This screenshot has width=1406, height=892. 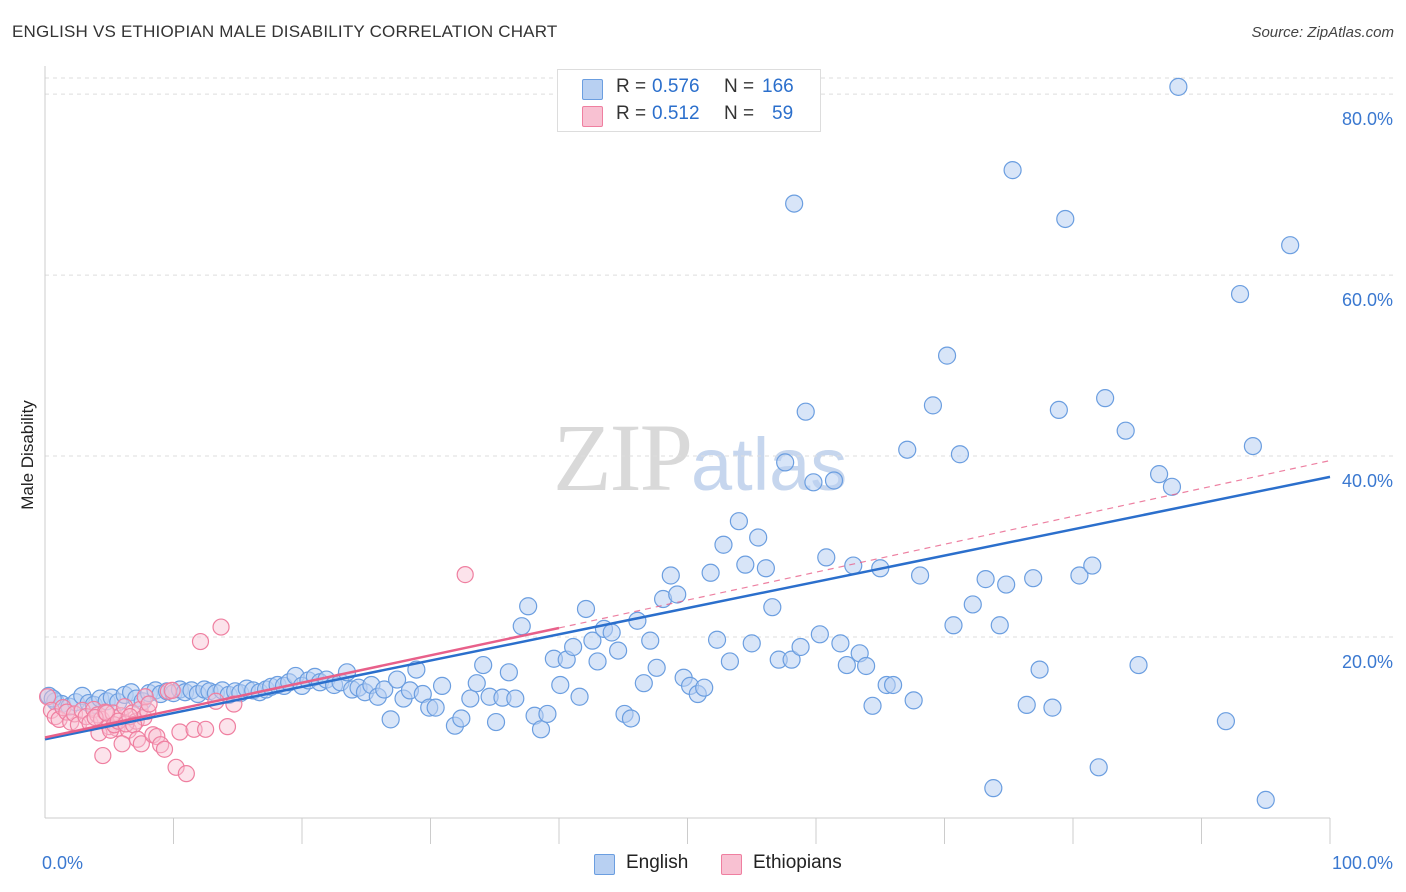 What do you see at coordinates (631, 86) in the screenshot?
I see `english-r-label: R =` at bounding box center [631, 86].